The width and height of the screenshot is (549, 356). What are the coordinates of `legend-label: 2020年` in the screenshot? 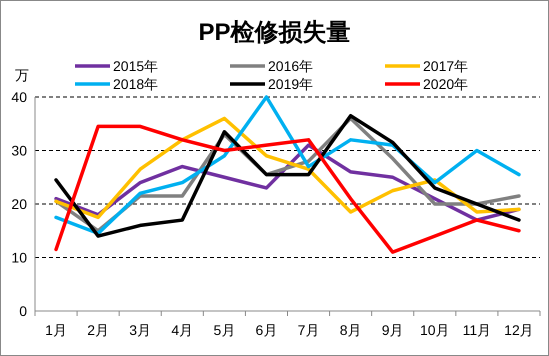 It's located at (445, 84).